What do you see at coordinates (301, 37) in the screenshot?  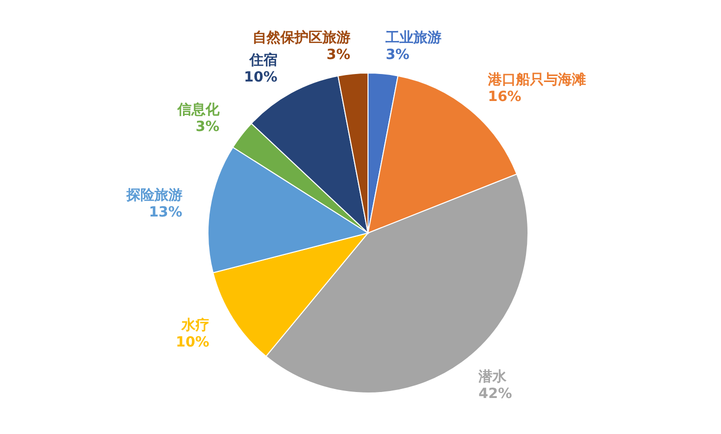 I see `slice-label: 自然保护区旅游` at bounding box center [301, 37].